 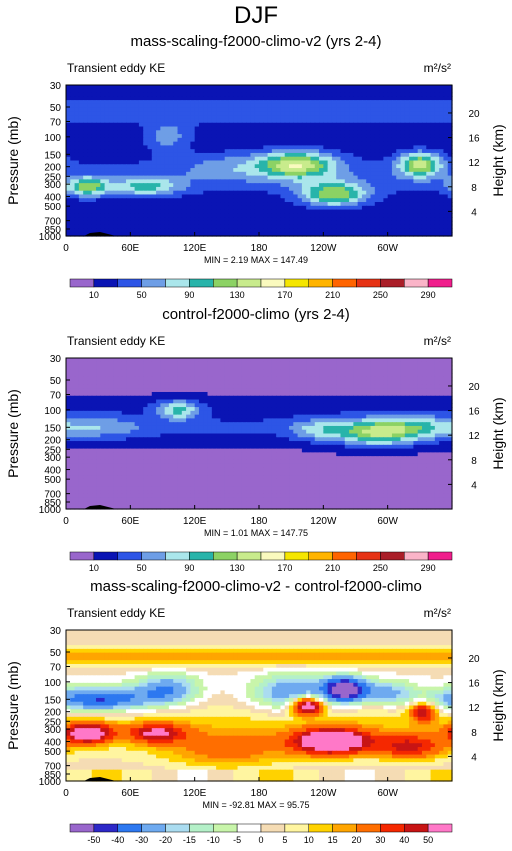 I want to click on y-right-tick-label: 4, so click(x=474, y=212).